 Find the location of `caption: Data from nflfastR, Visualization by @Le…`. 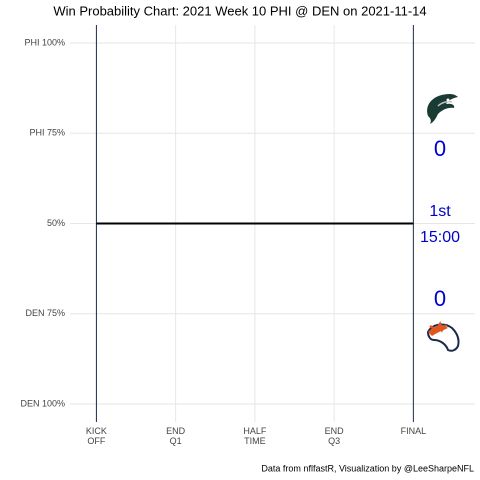

caption: Data from nflfastR, Visualization by @Le… is located at coordinates (367, 468).